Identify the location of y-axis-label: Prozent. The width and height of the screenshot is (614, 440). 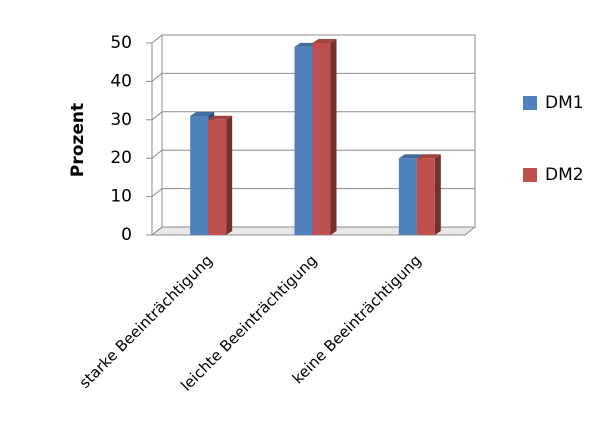
(78, 140).